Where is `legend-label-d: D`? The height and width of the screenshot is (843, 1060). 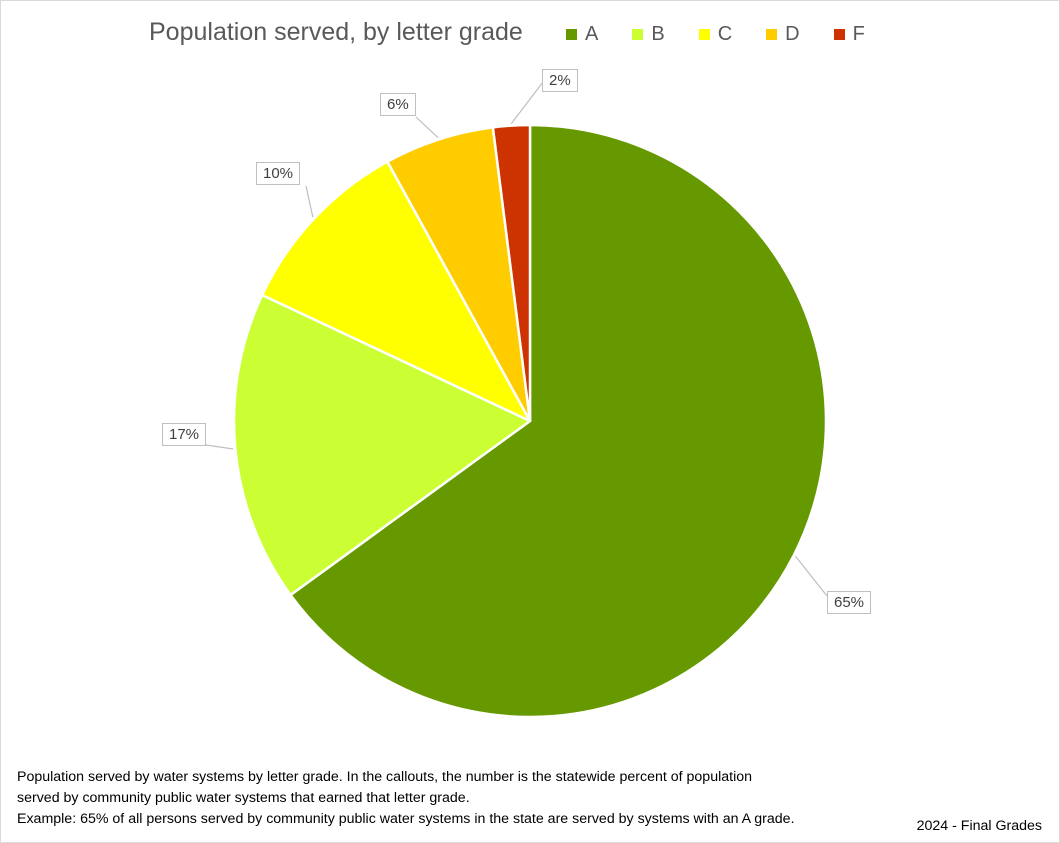 legend-label-d: D is located at coordinates (792, 34).